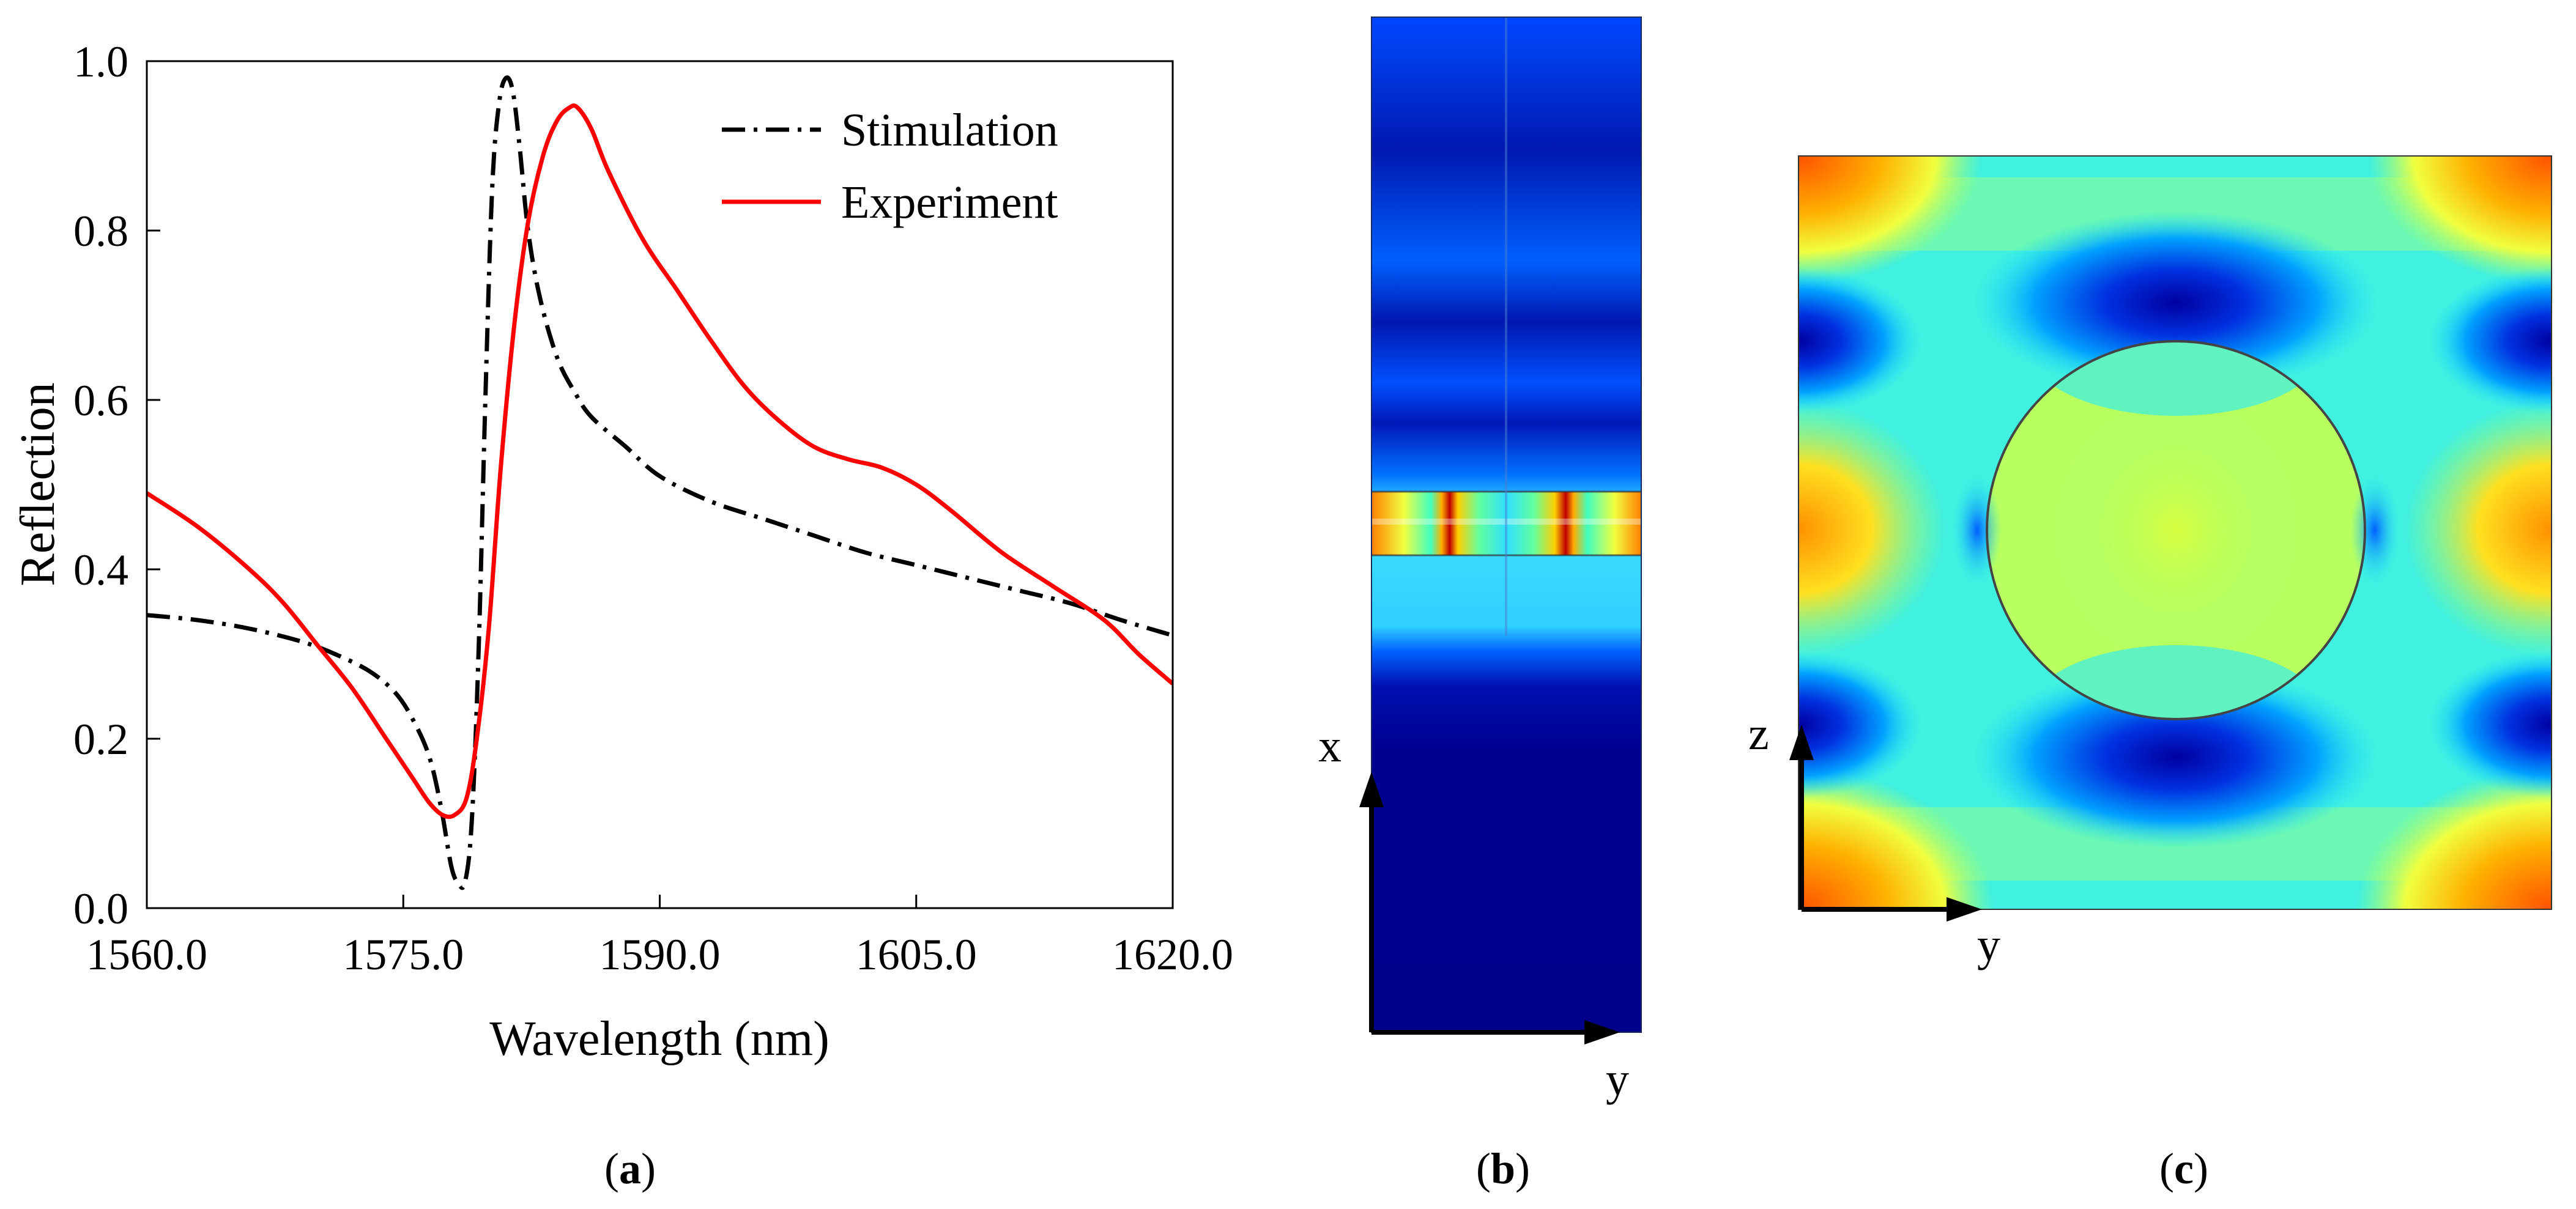  Describe the element at coordinates (1330, 746) in the screenshot. I see `axis-label-b-x: x` at that location.